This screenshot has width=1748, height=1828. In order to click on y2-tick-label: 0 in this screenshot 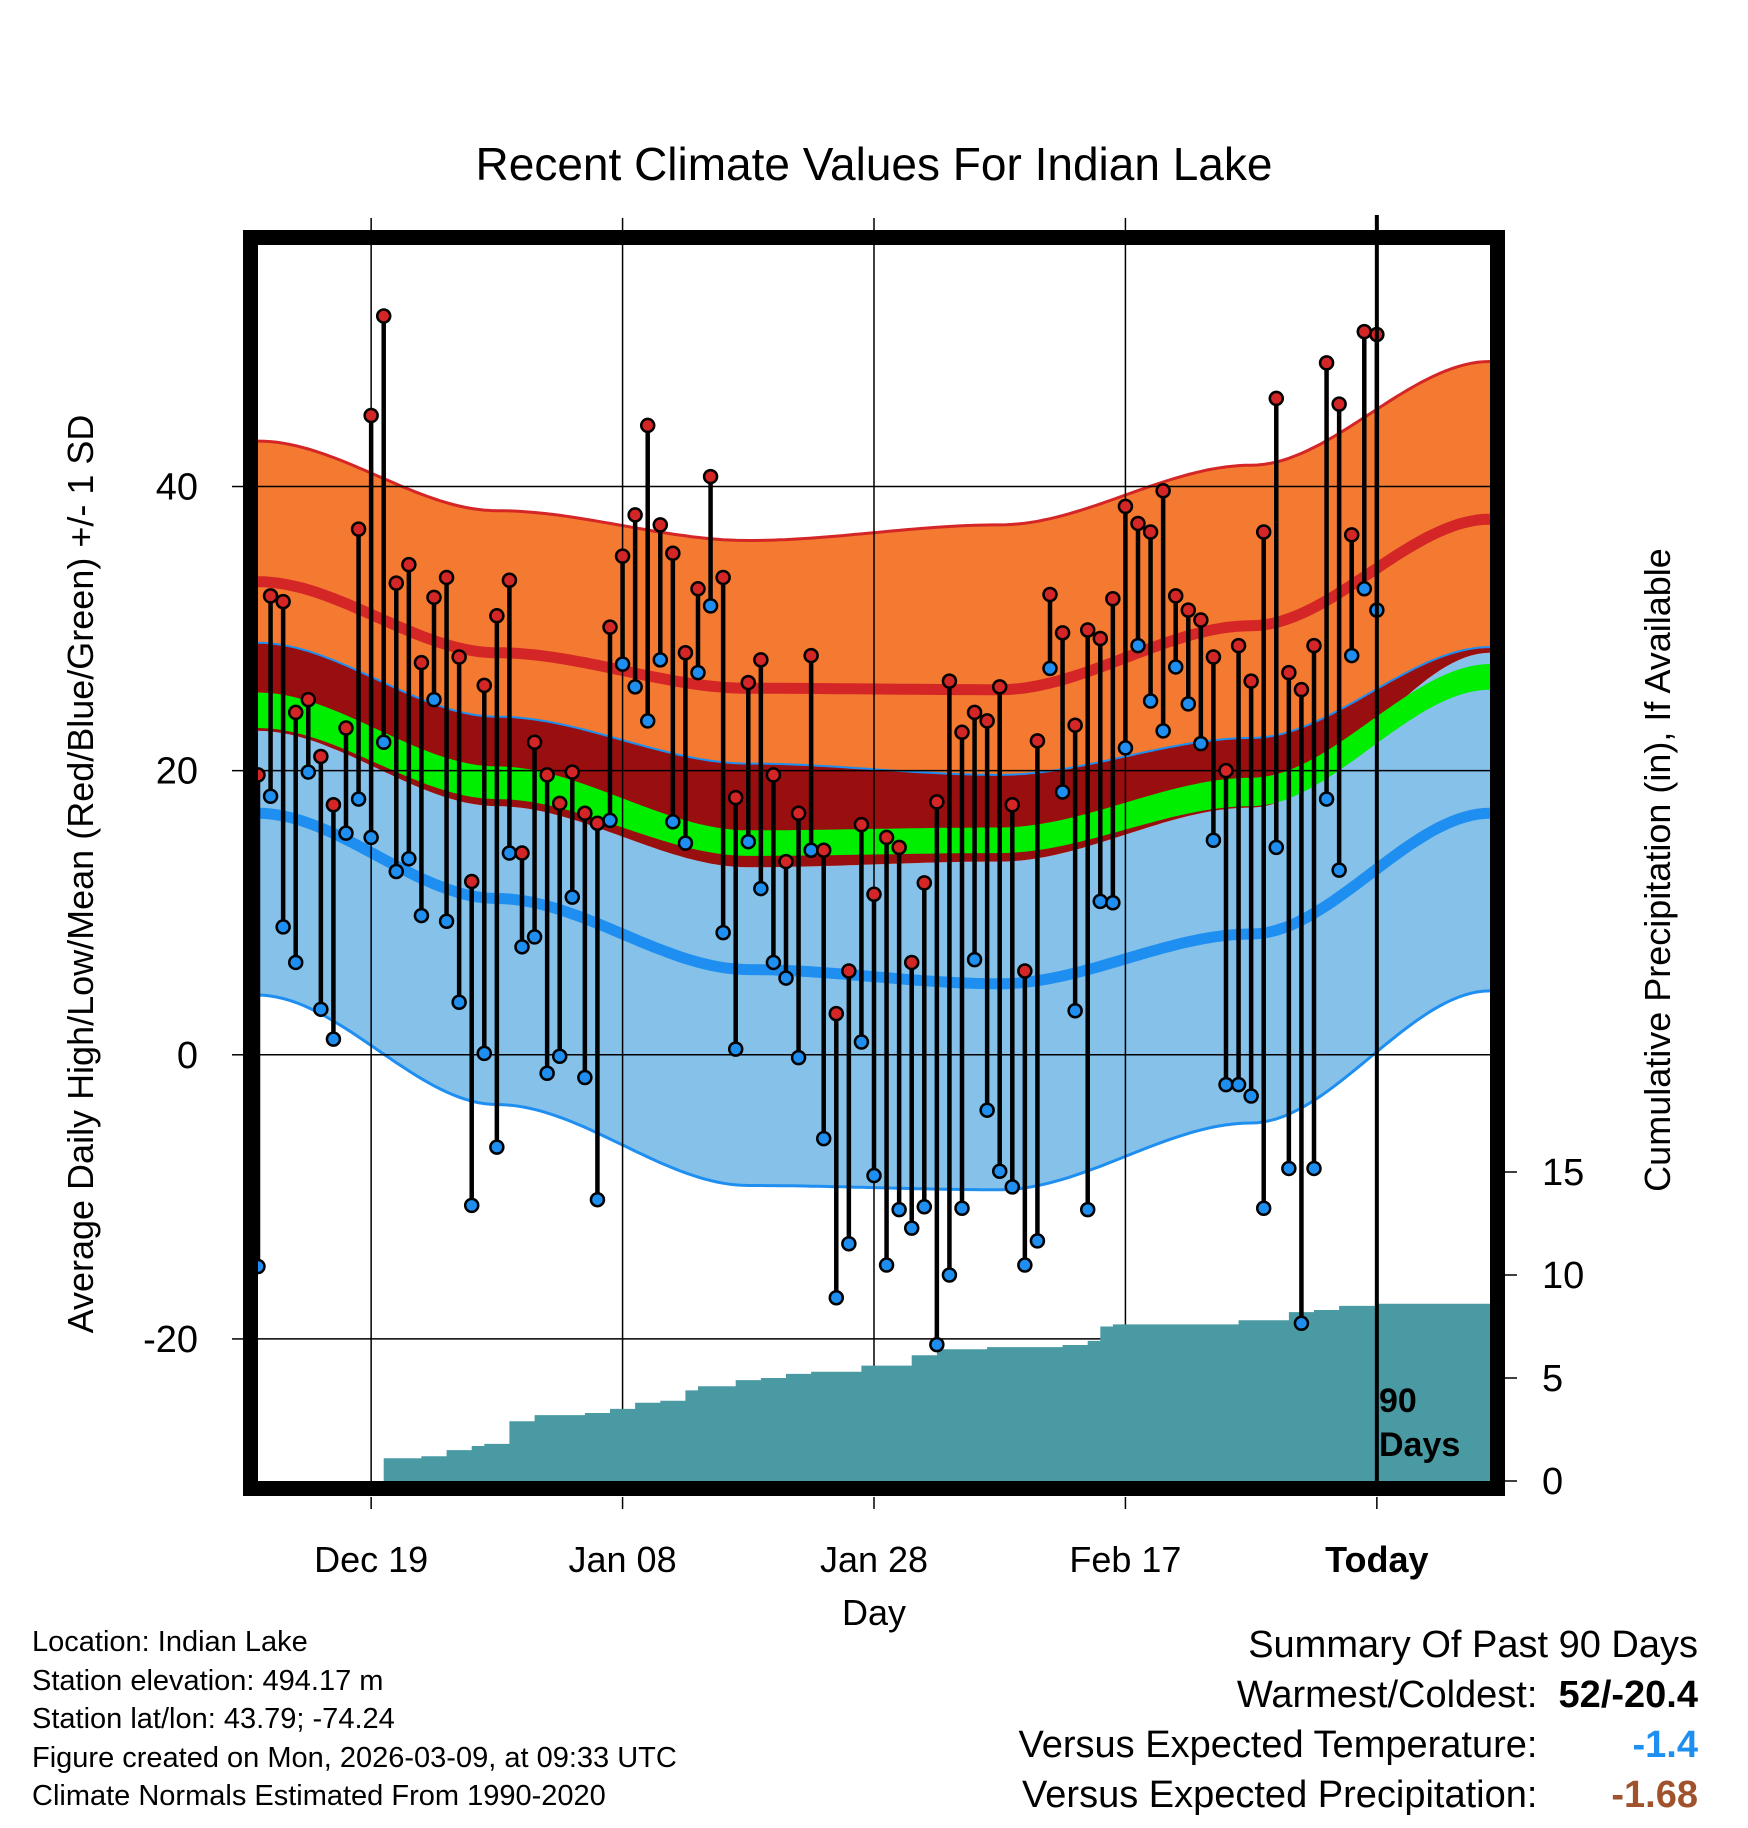, I will do `click(1552, 1482)`.